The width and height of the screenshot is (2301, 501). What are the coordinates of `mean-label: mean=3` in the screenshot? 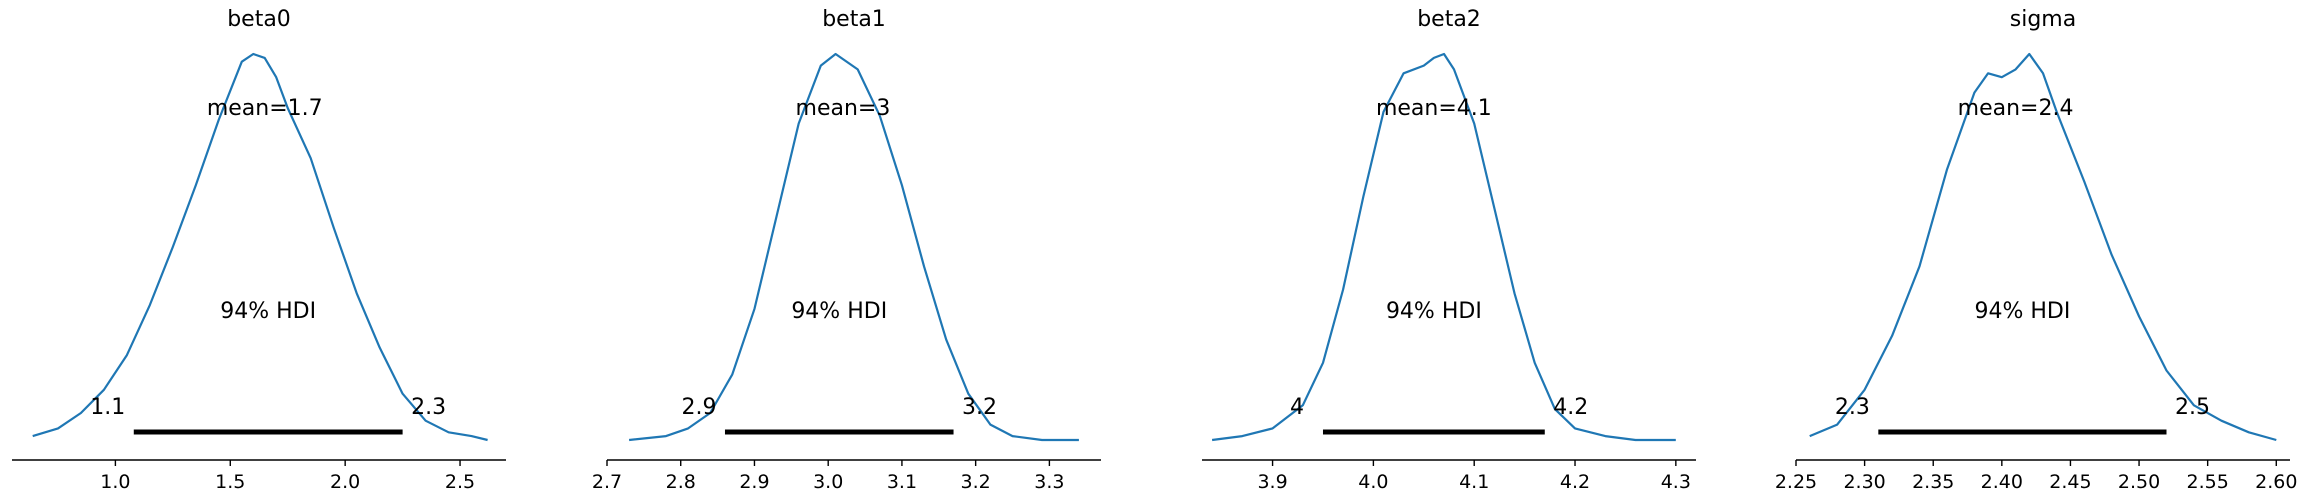 It's located at (843, 108).